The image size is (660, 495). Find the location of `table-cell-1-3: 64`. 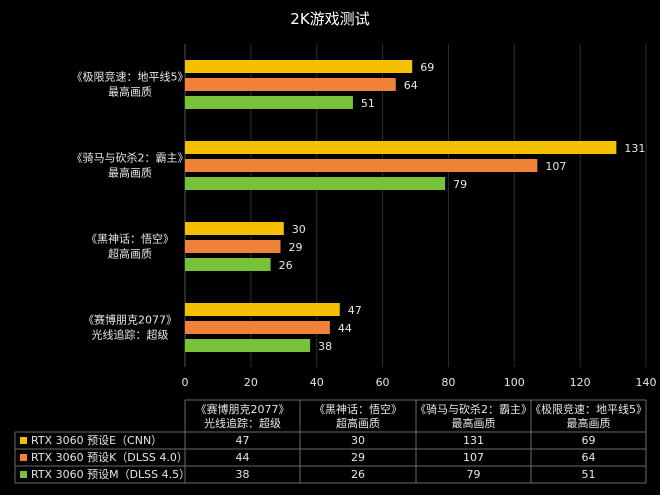

table-cell-1-3: 64 is located at coordinates (589, 457).